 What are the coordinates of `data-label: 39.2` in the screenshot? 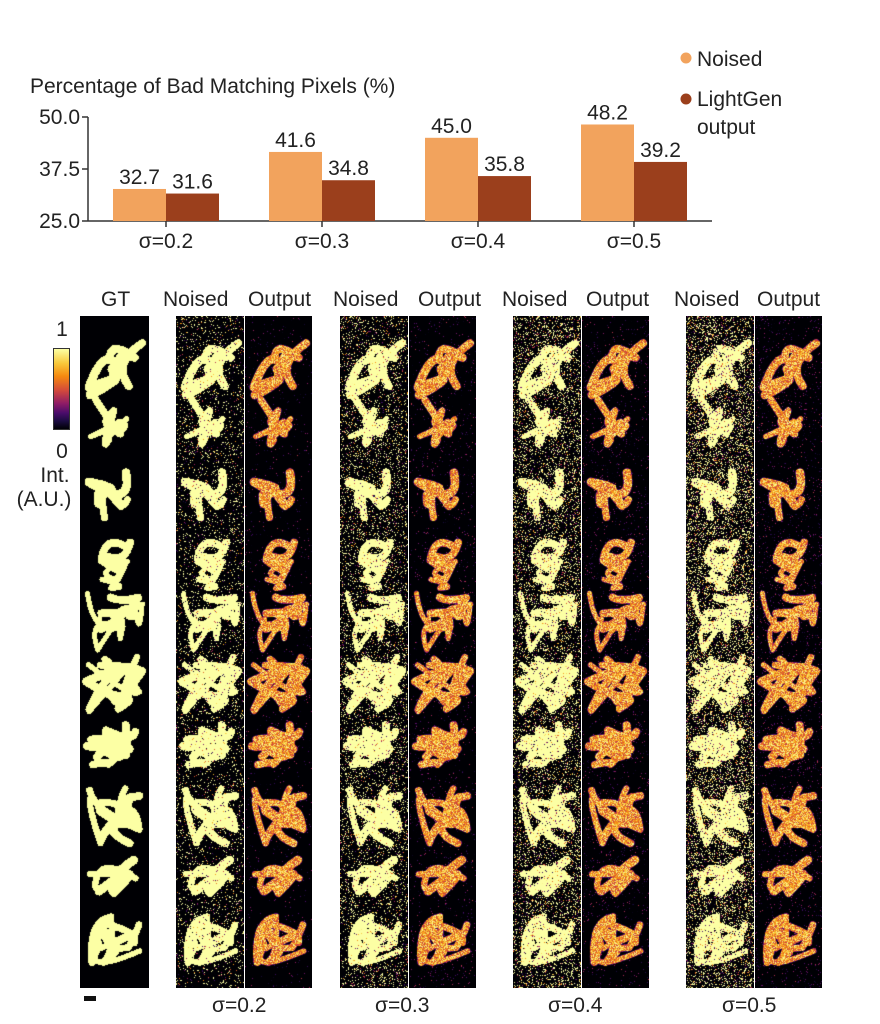 It's located at (660, 150).